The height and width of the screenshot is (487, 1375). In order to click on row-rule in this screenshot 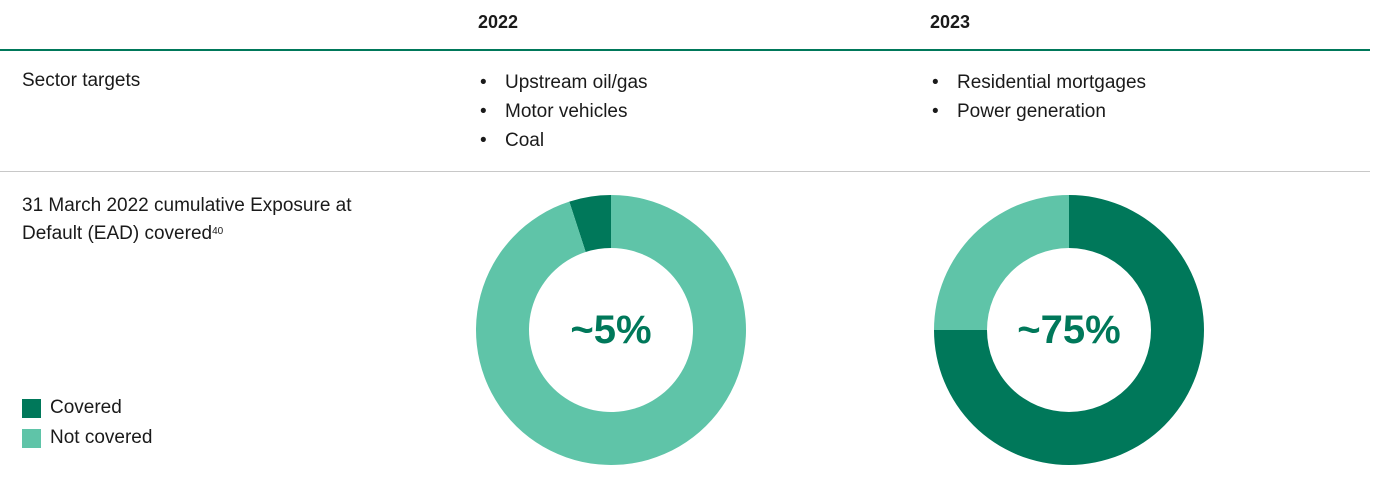, I will do `click(685, 171)`.